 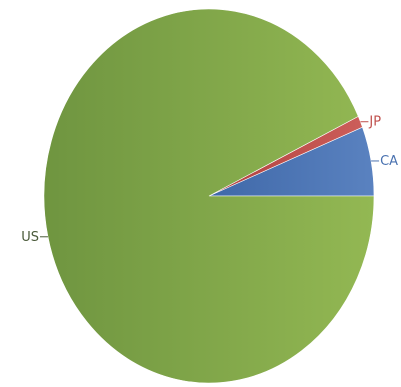 I want to click on slice-label-ca: CA, so click(x=389, y=161).